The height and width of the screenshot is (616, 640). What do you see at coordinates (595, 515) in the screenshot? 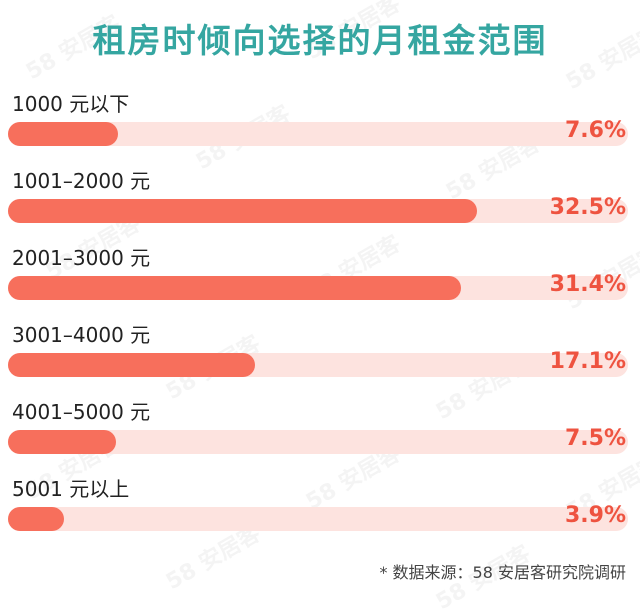
I see `value-label: 3.9%` at bounding box center [595, 515].